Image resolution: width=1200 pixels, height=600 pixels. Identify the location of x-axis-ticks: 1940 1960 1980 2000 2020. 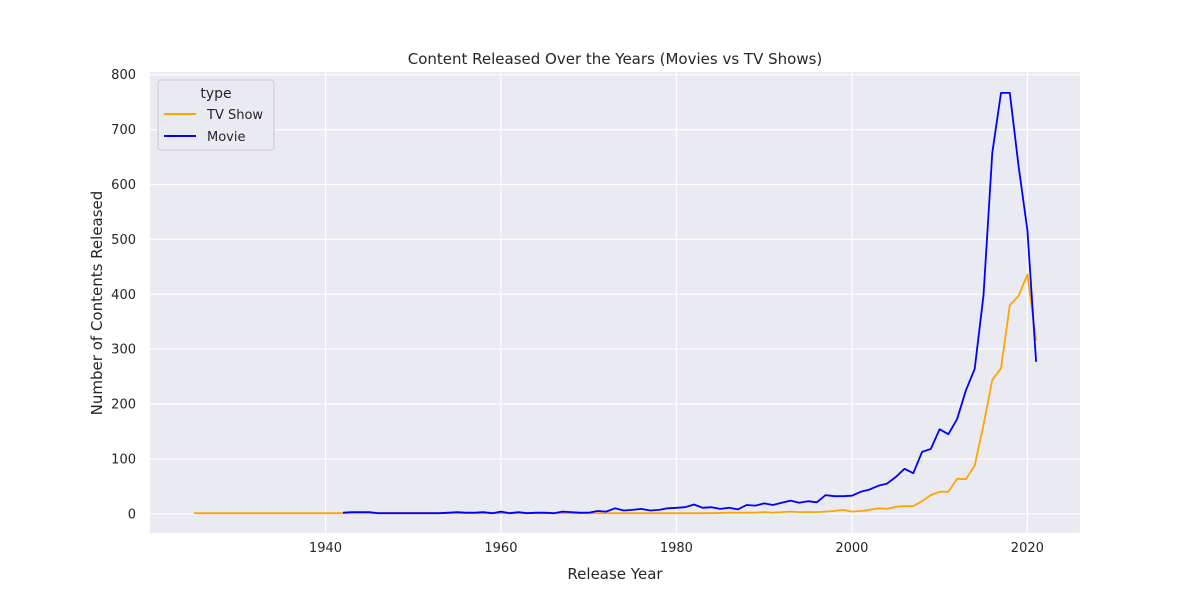
(676, 548).